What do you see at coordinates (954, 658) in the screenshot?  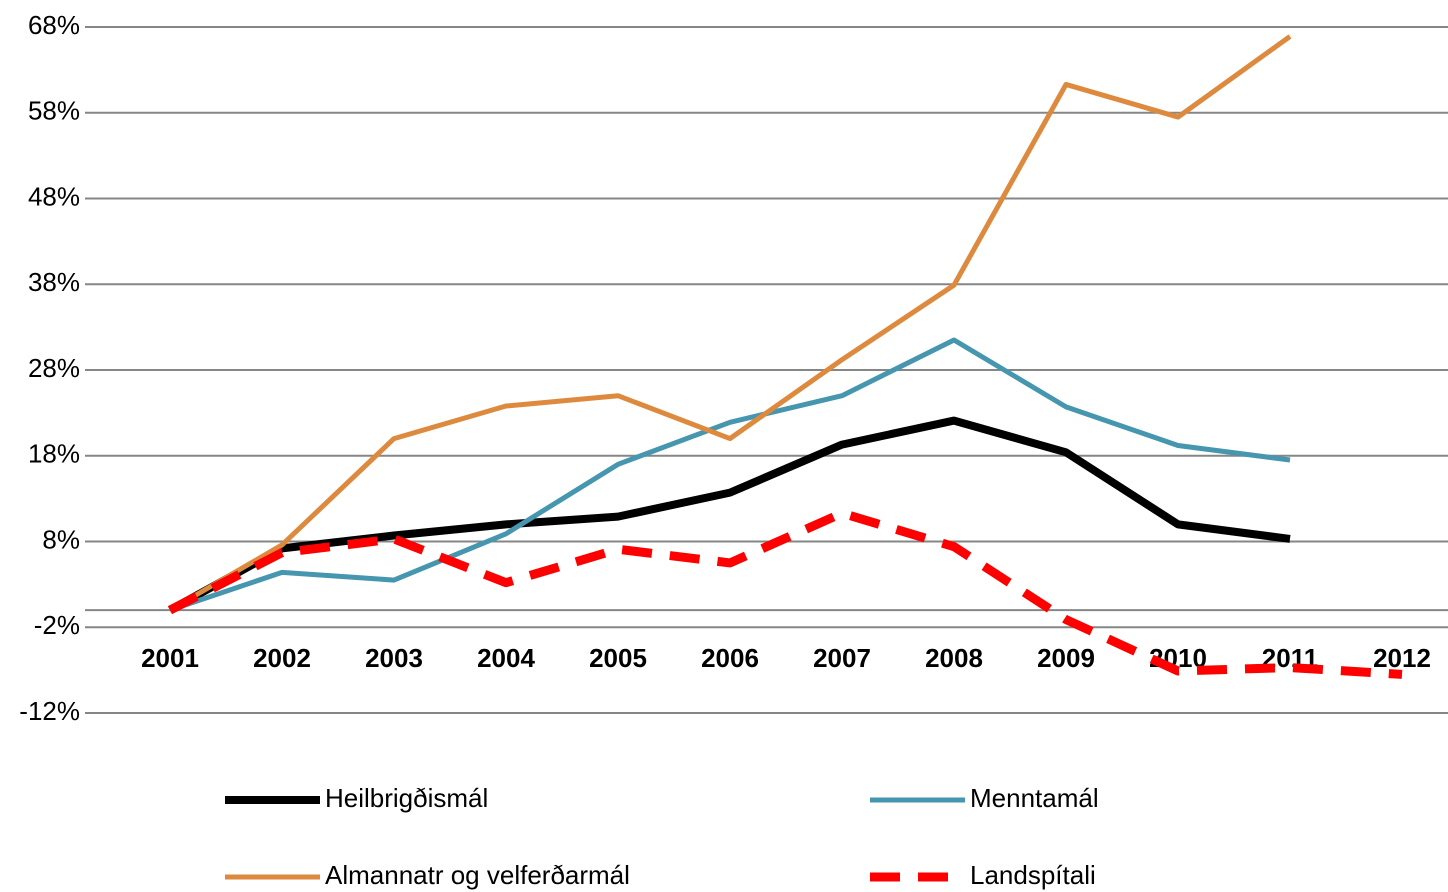 I see `x-tick-label: 2008` at bounding box center [954, 658].